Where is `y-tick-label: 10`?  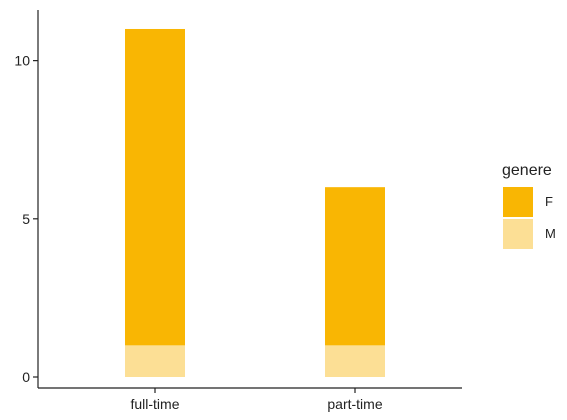
y-tick-label: 10 is located at coordinates (22, 61).